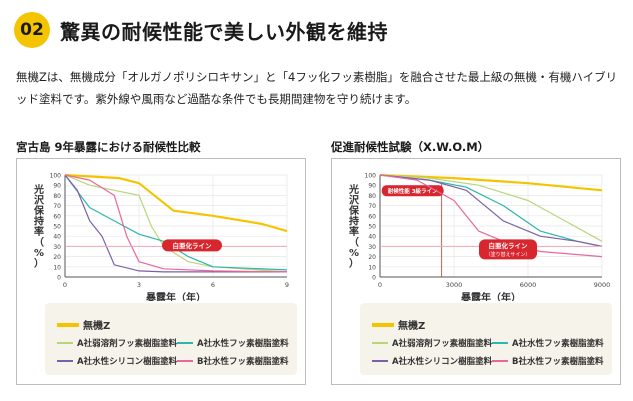  I want to click on y-tick-label: 10, so click(57, 267).